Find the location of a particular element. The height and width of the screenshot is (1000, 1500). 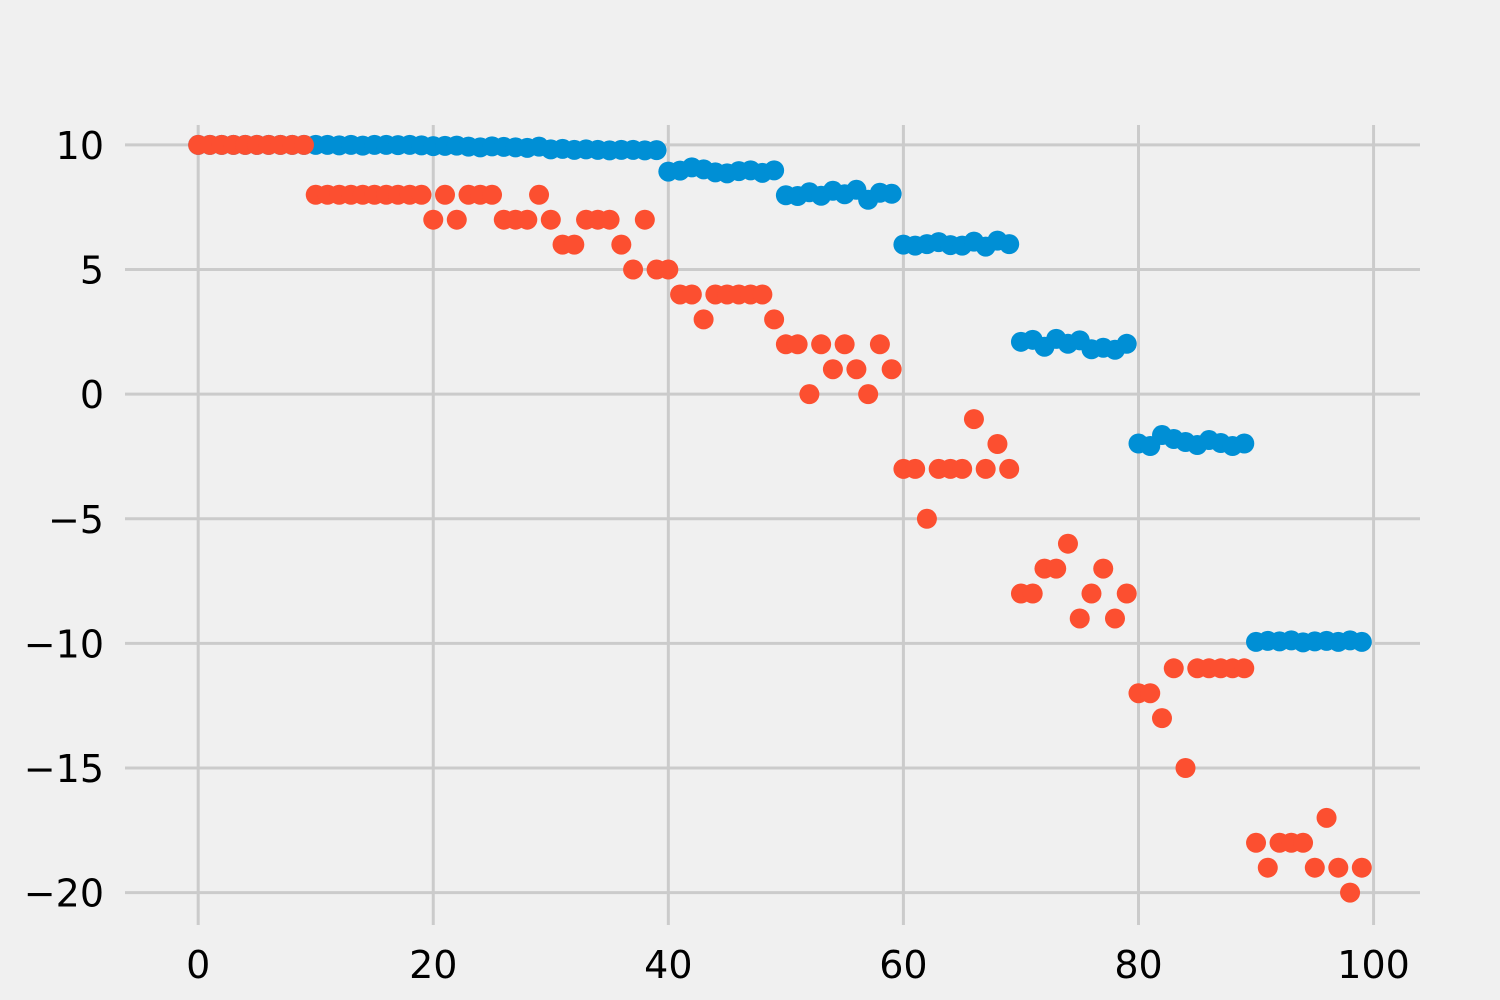

x-tick-label: 40 is located at coordinates (668, 965).